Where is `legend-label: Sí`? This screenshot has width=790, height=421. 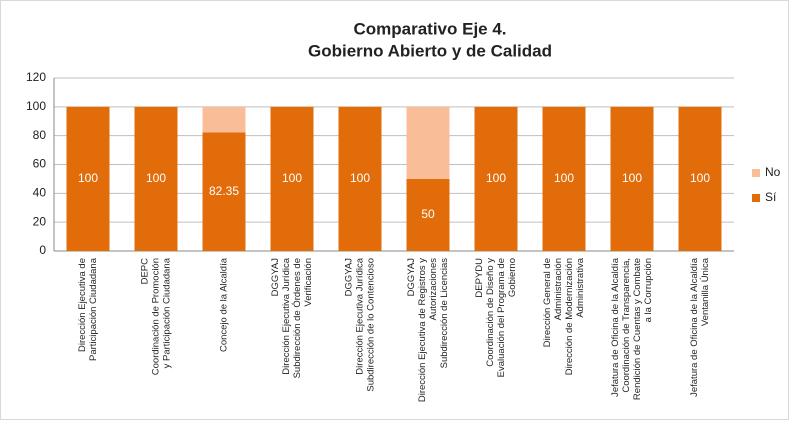 legend-label: Sí is located at coordinates (771, 197).